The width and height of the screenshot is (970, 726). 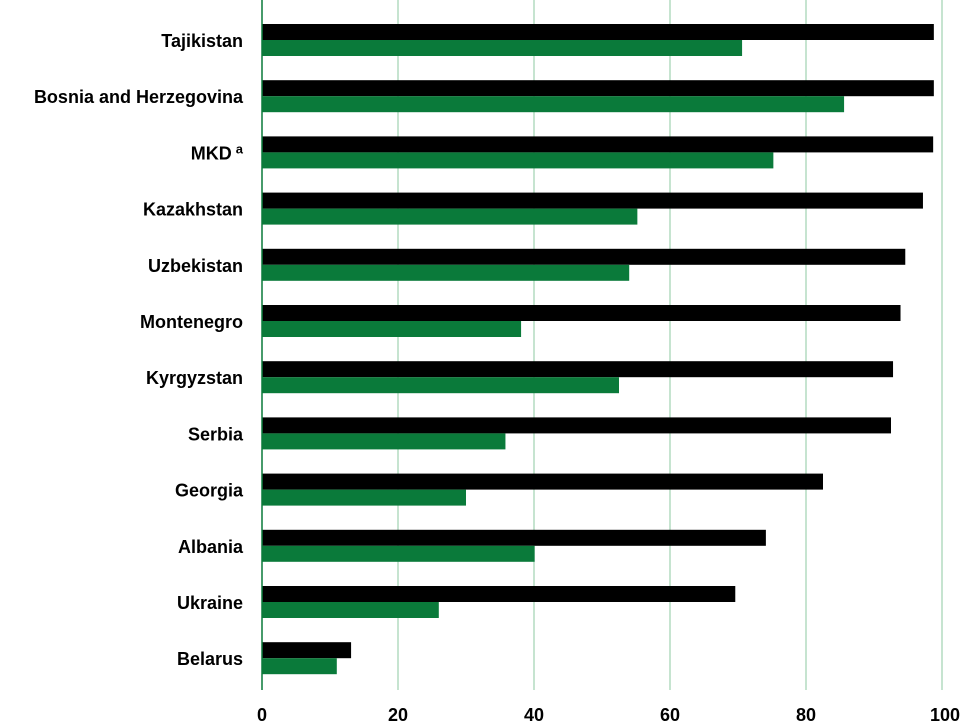 What do you see at coordinates (211, 547) in the screenshot?
I see `category-label: Albania` at bounding box center [211, 547].